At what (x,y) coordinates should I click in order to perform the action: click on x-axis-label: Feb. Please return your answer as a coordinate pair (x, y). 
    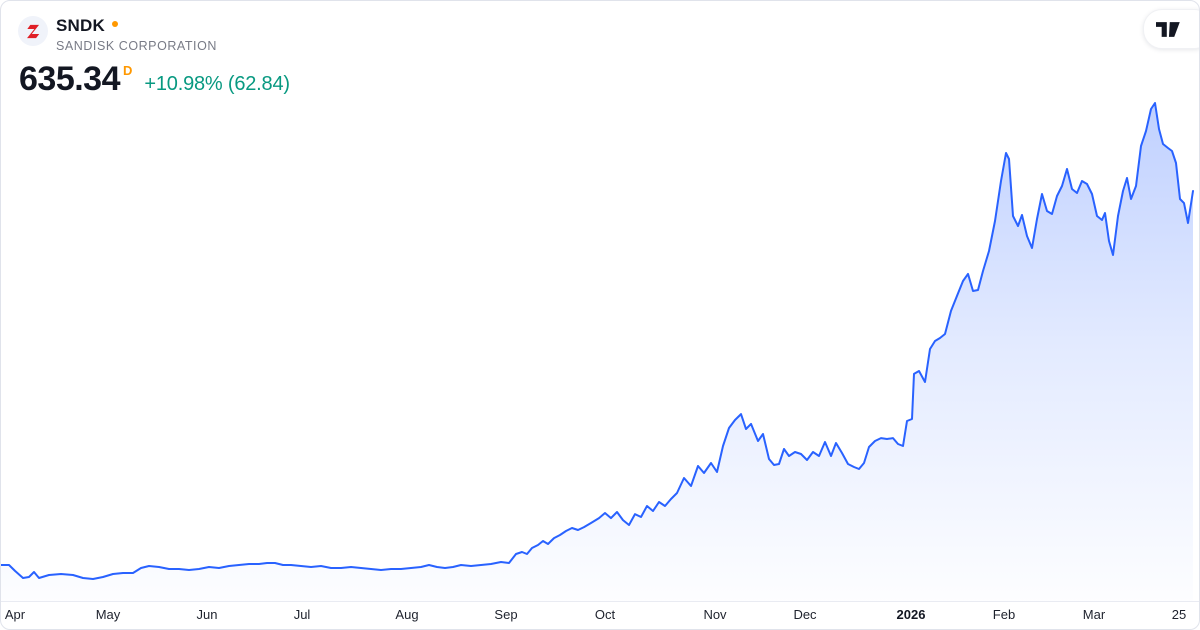
    Looking at the image, I should click on (1004, 614).